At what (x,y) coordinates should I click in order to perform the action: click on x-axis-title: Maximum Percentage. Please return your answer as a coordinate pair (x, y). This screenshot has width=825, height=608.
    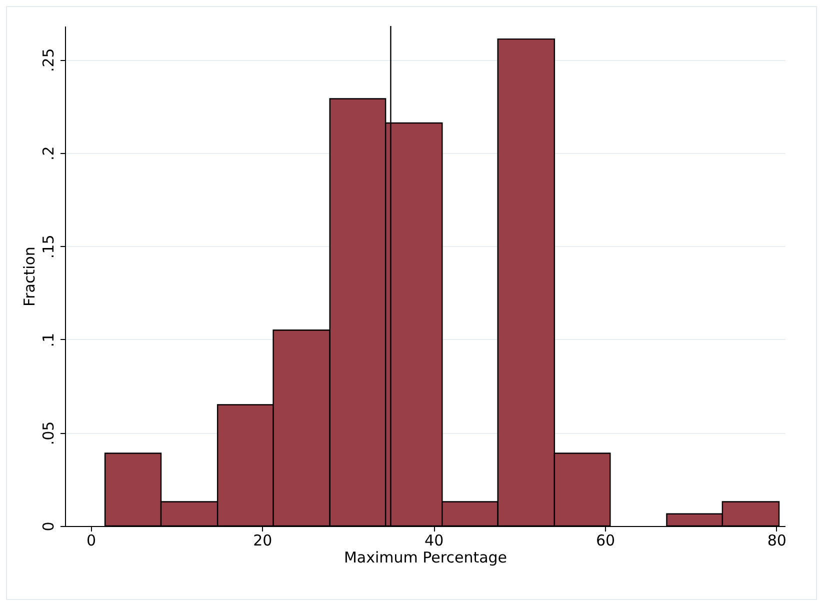
    Looking at the image, I should click on (426, 557).